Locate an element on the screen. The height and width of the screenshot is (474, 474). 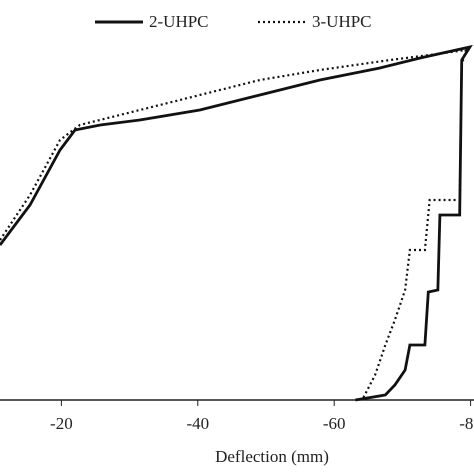
x-tick-label: -60 is located at coordinates (334, 423).